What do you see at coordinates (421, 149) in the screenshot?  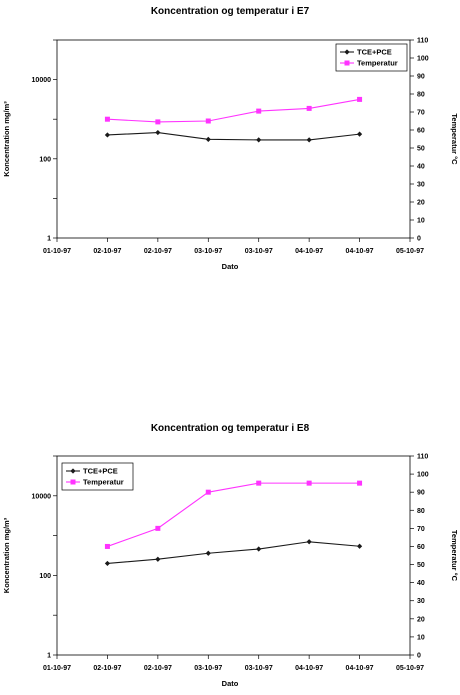 I see `chart1-y2-tick-label: 50` at bounding box center [421, 149].